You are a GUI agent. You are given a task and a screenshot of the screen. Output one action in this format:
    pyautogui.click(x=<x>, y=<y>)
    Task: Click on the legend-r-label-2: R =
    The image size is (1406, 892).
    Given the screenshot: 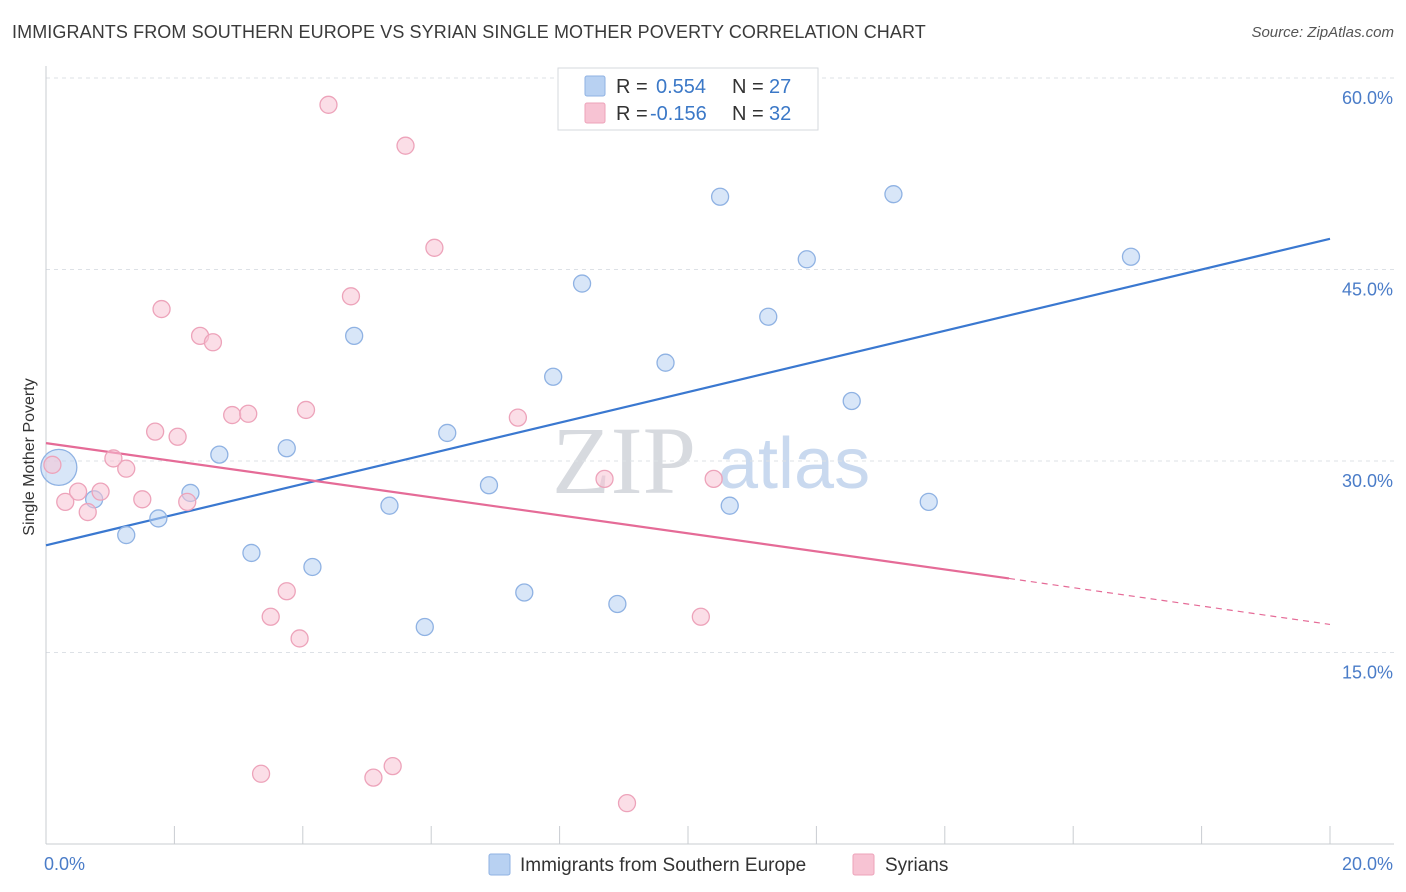 What is the action you would take?
    pyautogui.click(x=632, y=114)
    